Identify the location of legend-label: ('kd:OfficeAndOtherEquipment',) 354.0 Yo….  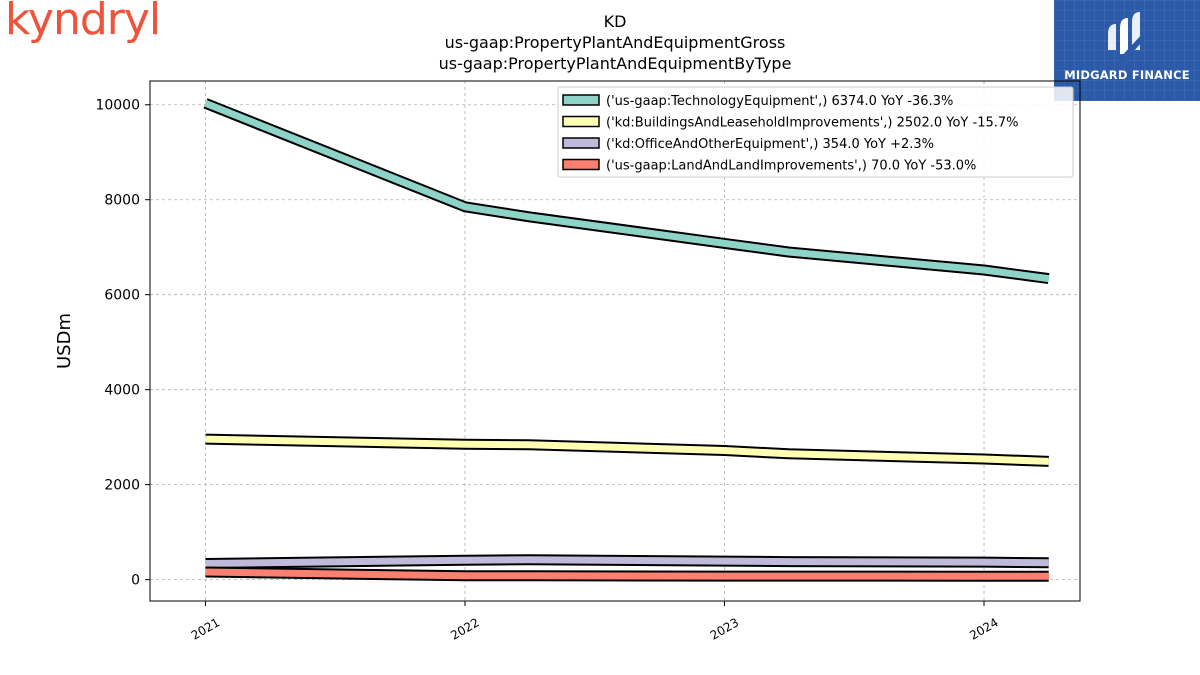
(770, 144).